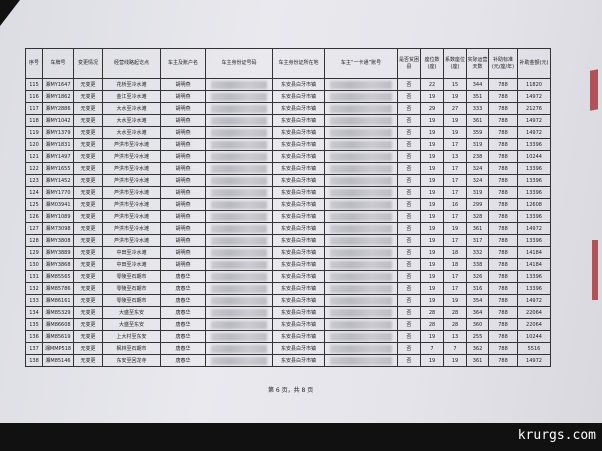 The image size is (602, 451). I want to click on table-cell: 湘MY1831, so click(58, 144).